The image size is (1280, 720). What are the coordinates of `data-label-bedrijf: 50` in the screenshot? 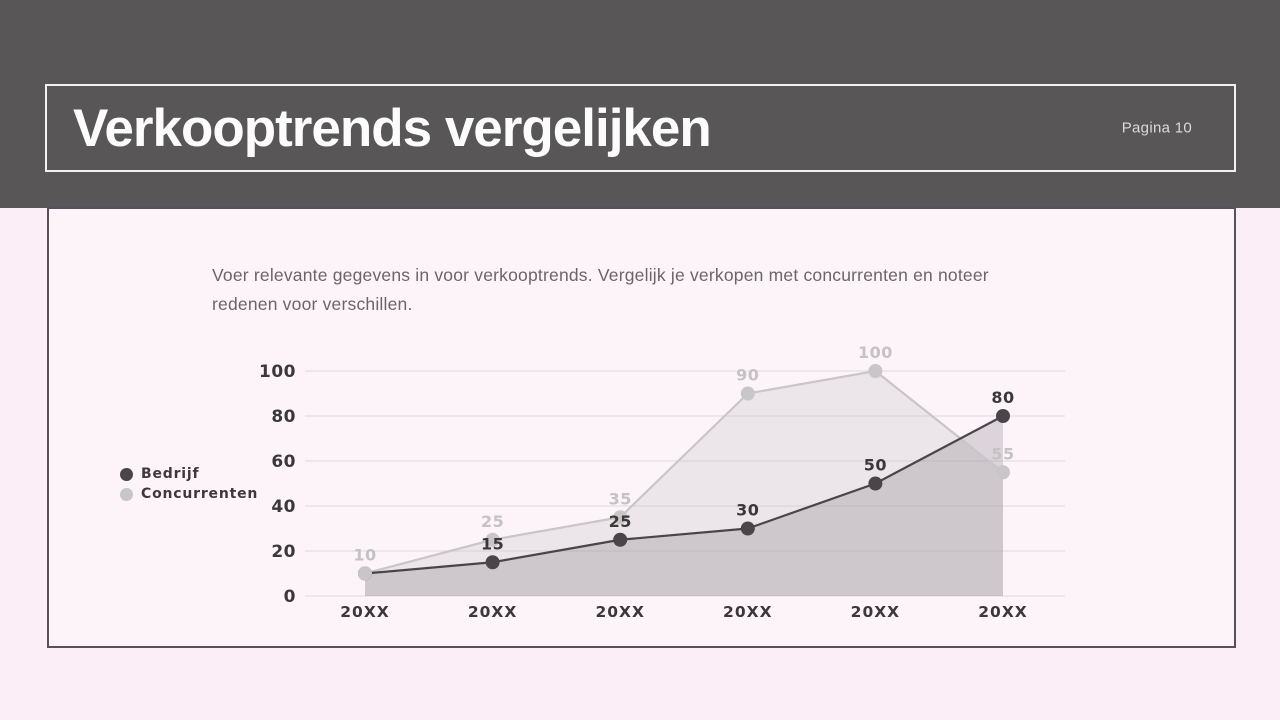 It's located at (875, 465).